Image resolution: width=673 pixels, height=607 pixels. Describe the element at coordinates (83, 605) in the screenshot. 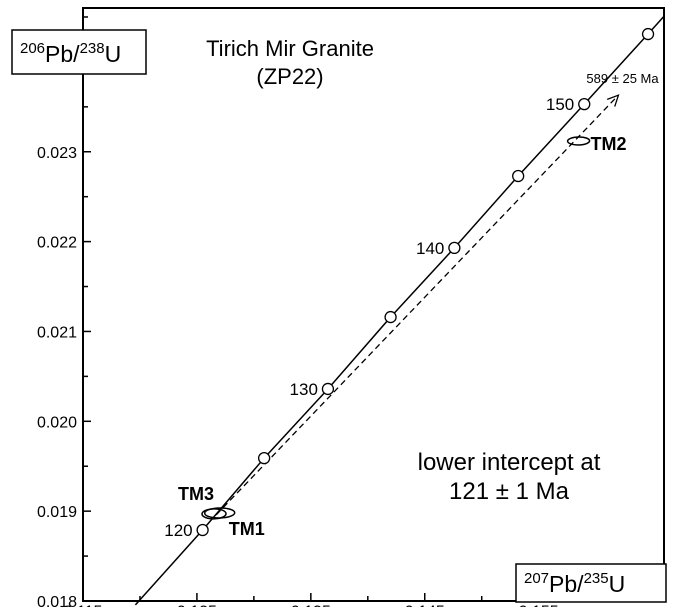

I see `x-tick-label: 0.115` at that location.